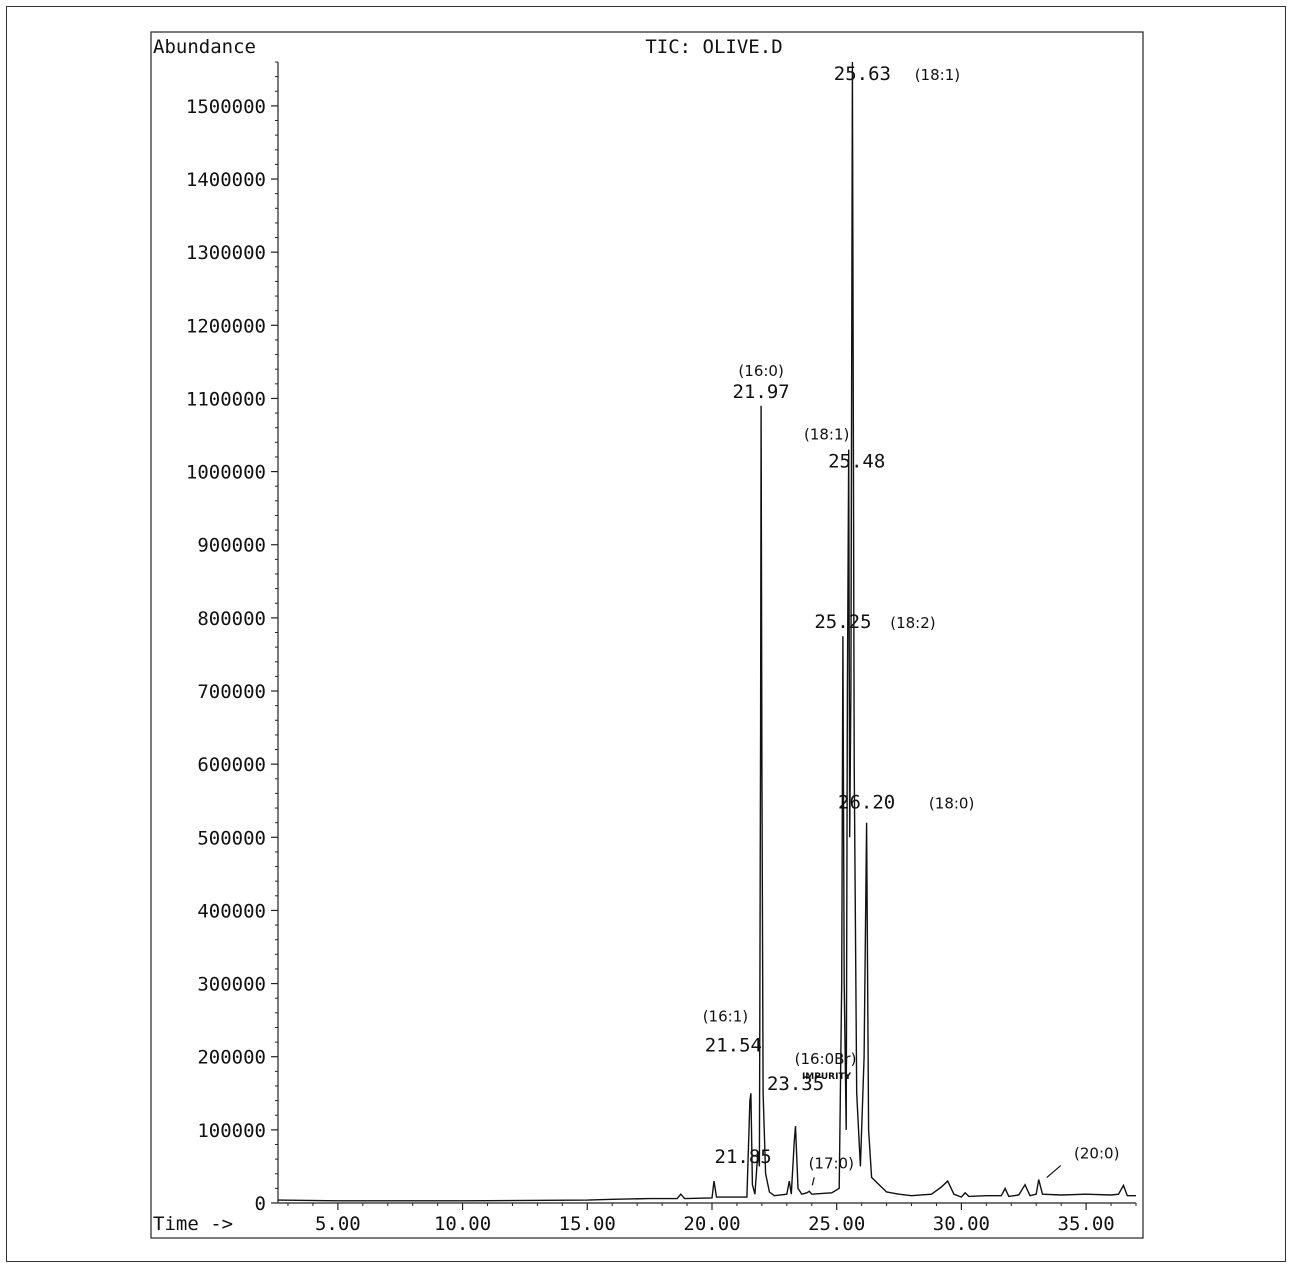 This screenshot has width=1294, height=1267. Describe the element at coordinates (587, 1224) in the screenshot. I see `x-tick-label: 15.00` at that location.